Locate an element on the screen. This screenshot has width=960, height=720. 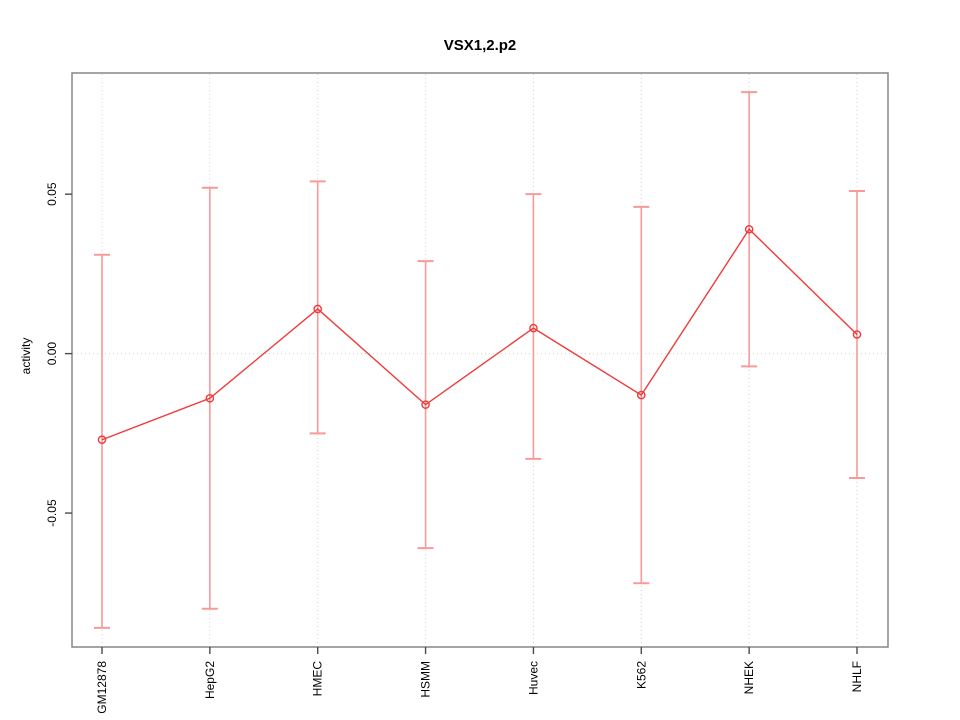
x-tick-label: Huvec is located at coordinates (533, 678).